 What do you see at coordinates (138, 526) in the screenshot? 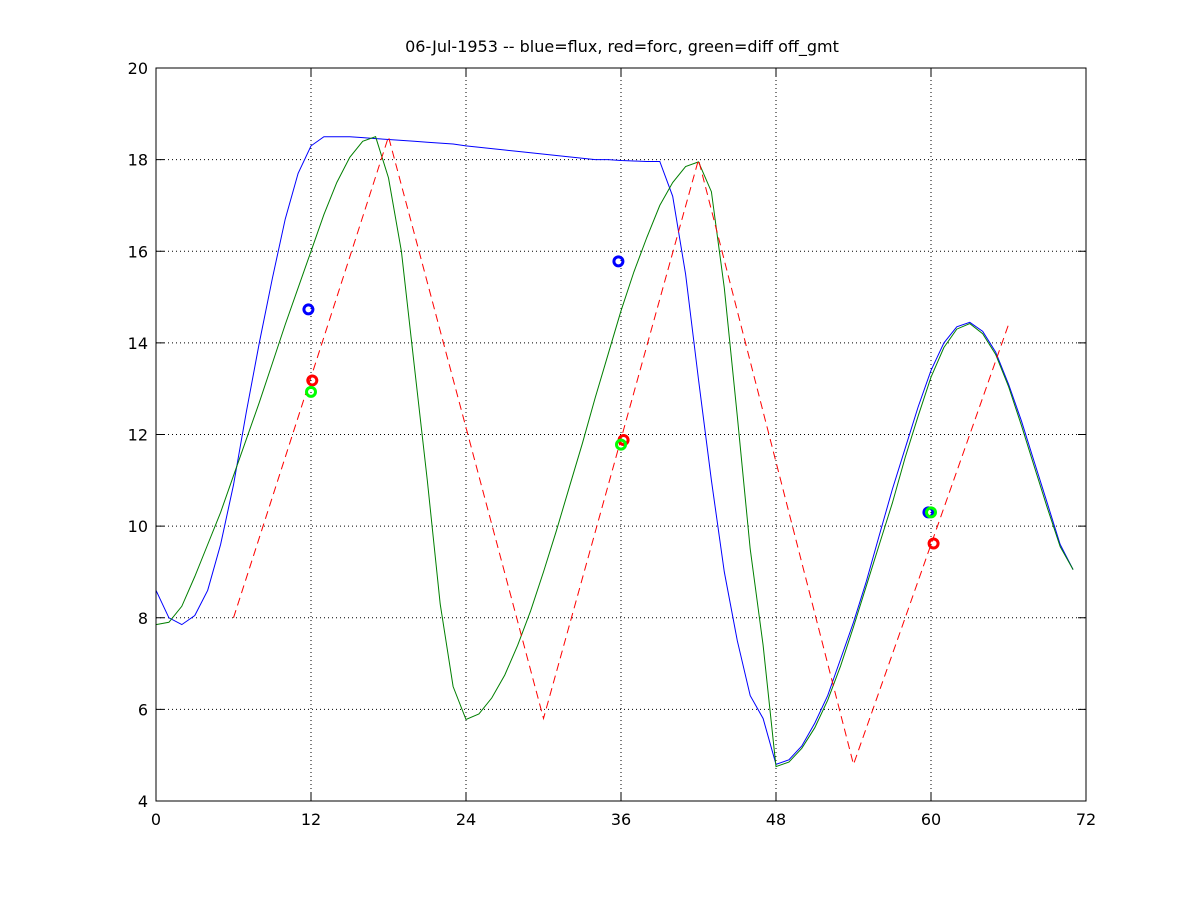
I see `y-tick-label: 10` at bounding box center [138, 526].